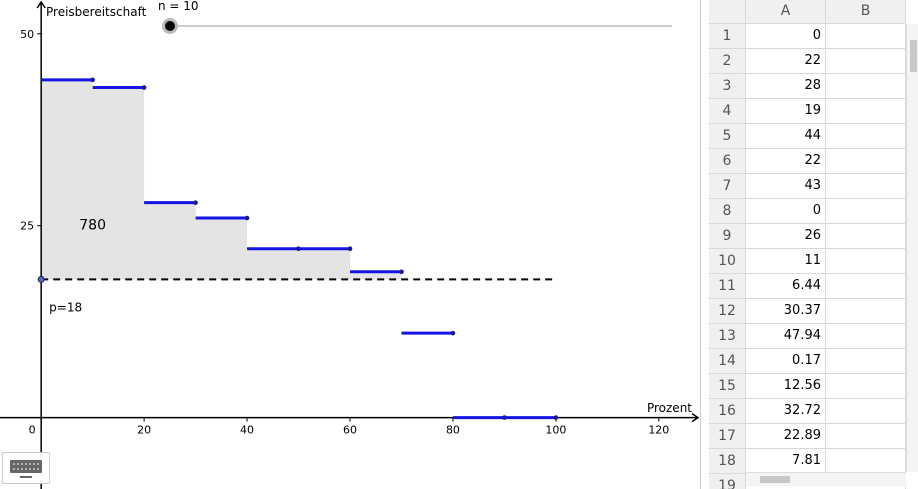 Image resolution: width=918 pixels, height=489 pixels. I want to click on x-tick-label: 100, so click(555, 430).